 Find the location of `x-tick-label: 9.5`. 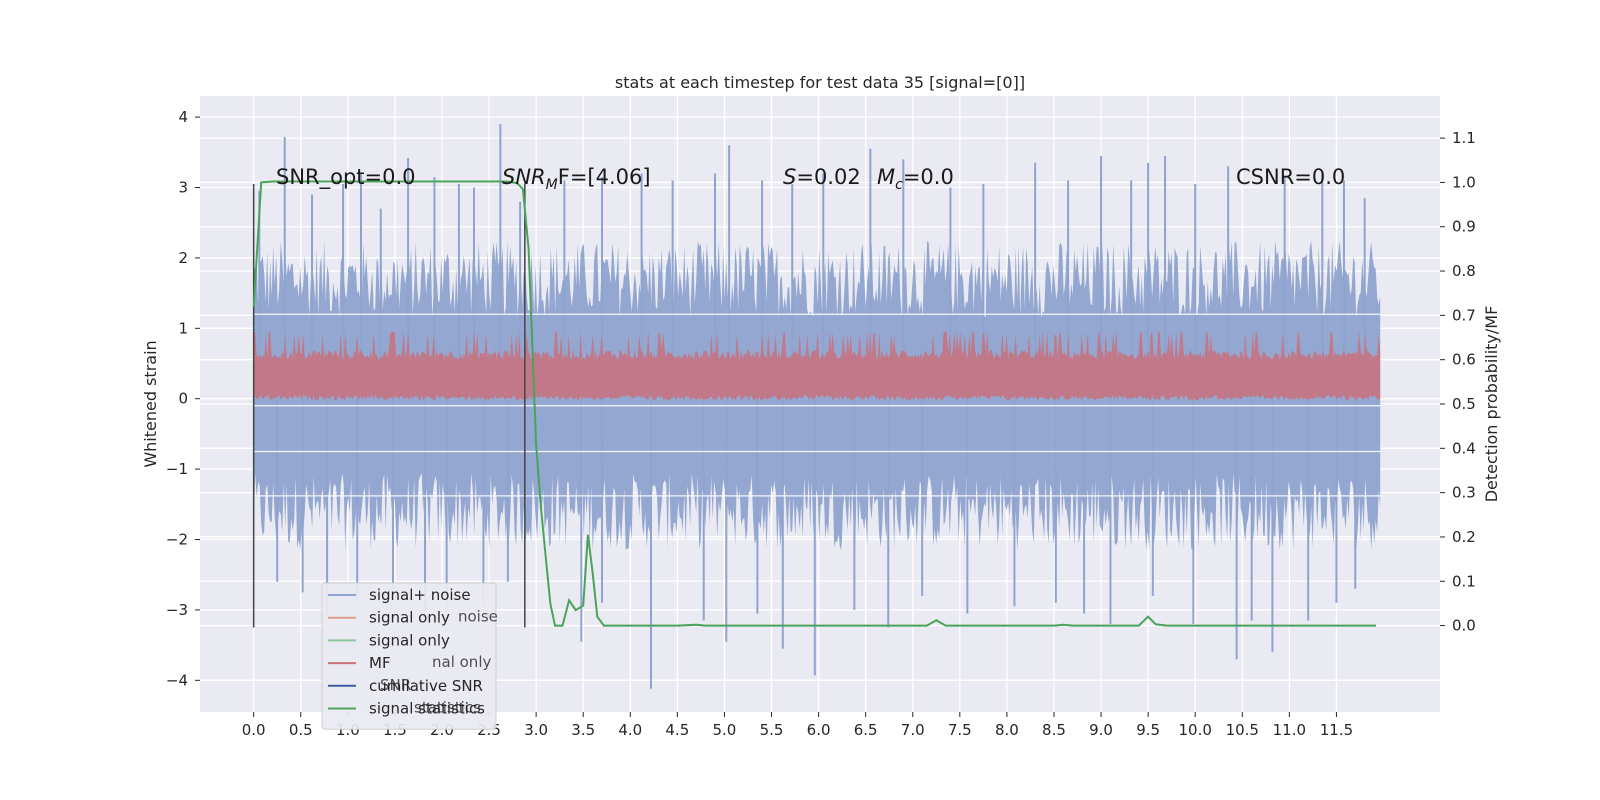

x-tick-label: 9.5 is located at coordinates (1148, 730).